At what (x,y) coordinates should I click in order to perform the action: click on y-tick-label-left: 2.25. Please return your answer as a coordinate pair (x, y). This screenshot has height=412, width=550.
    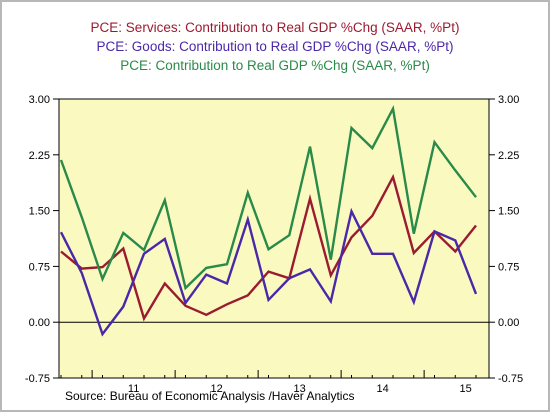
    Looking at the image, I should click on (39, 156).